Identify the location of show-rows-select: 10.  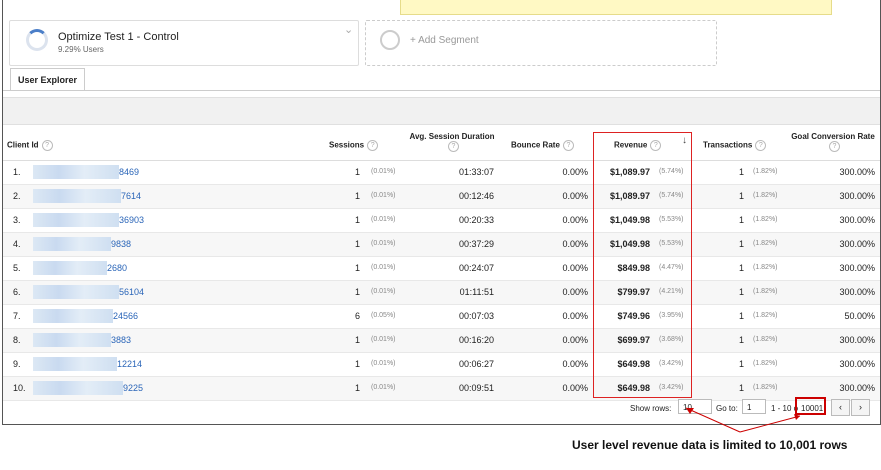
(695, 406).